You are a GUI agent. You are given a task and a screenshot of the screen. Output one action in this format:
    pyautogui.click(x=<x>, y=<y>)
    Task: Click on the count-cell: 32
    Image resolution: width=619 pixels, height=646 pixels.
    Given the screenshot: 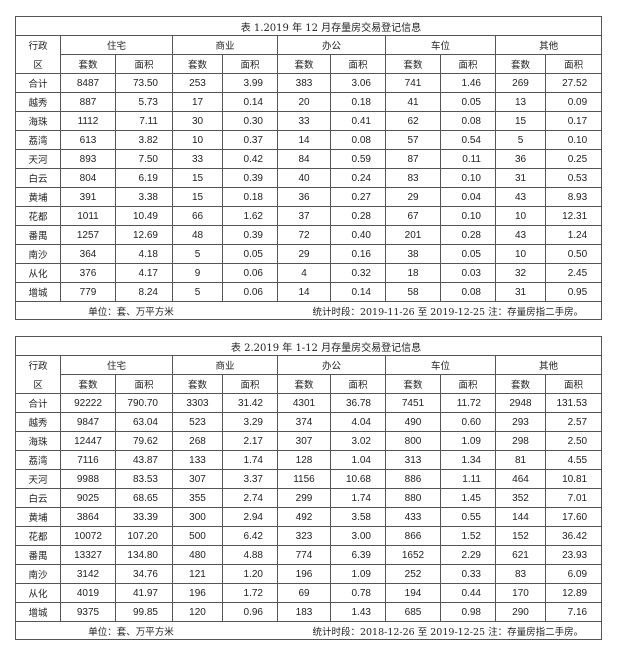 What is the action you would take?
    pyautogui.click(x=520, y=273)
    